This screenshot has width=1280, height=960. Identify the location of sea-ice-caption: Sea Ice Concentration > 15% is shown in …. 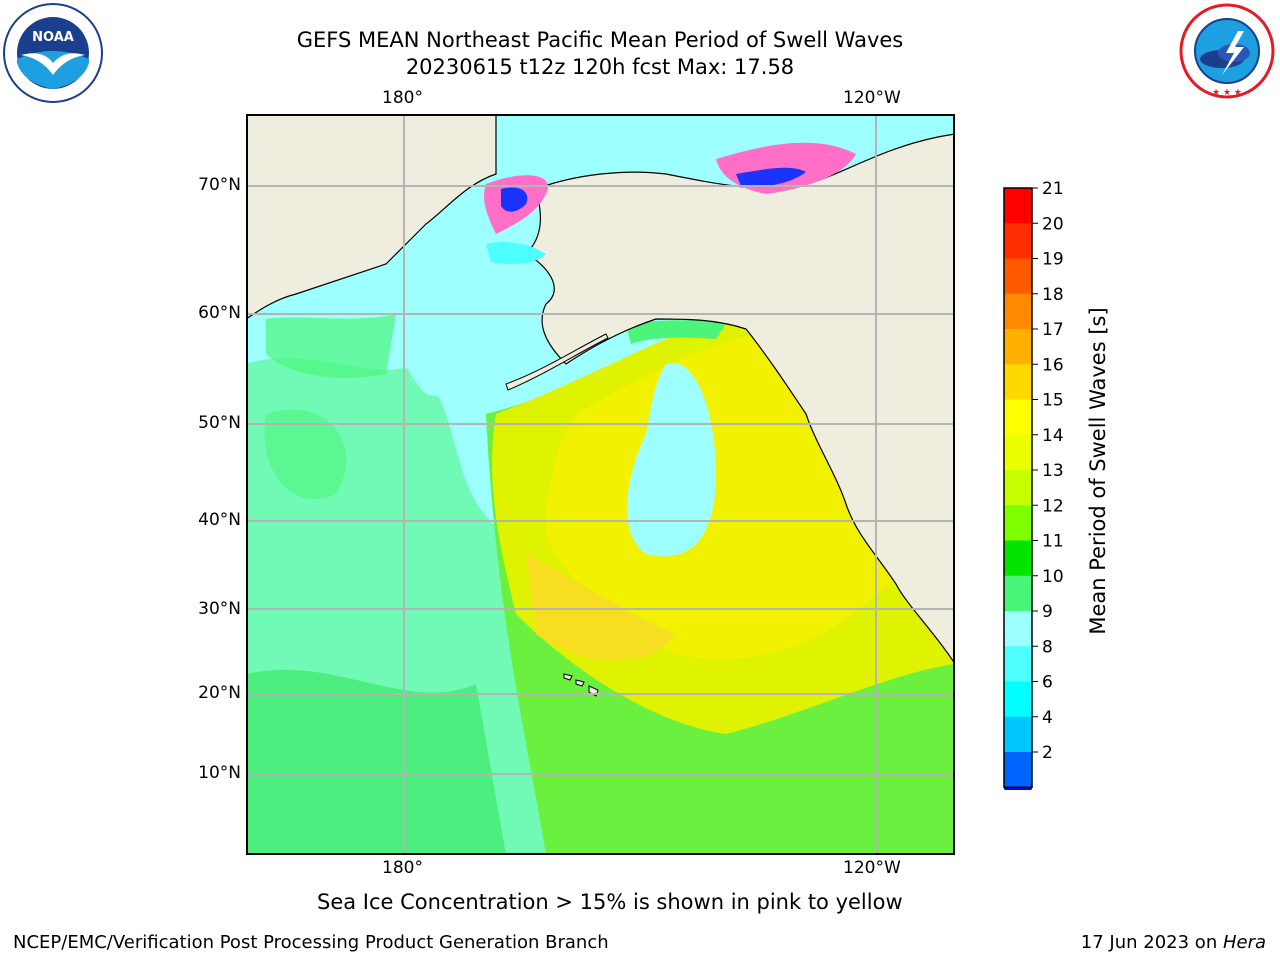
(610, 902).